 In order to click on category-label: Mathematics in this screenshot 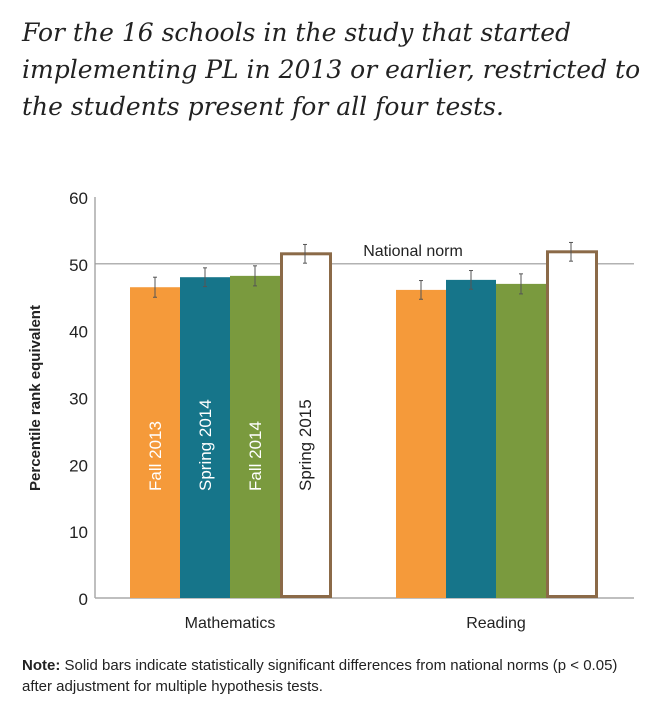, I will do `click(230, 623)`.